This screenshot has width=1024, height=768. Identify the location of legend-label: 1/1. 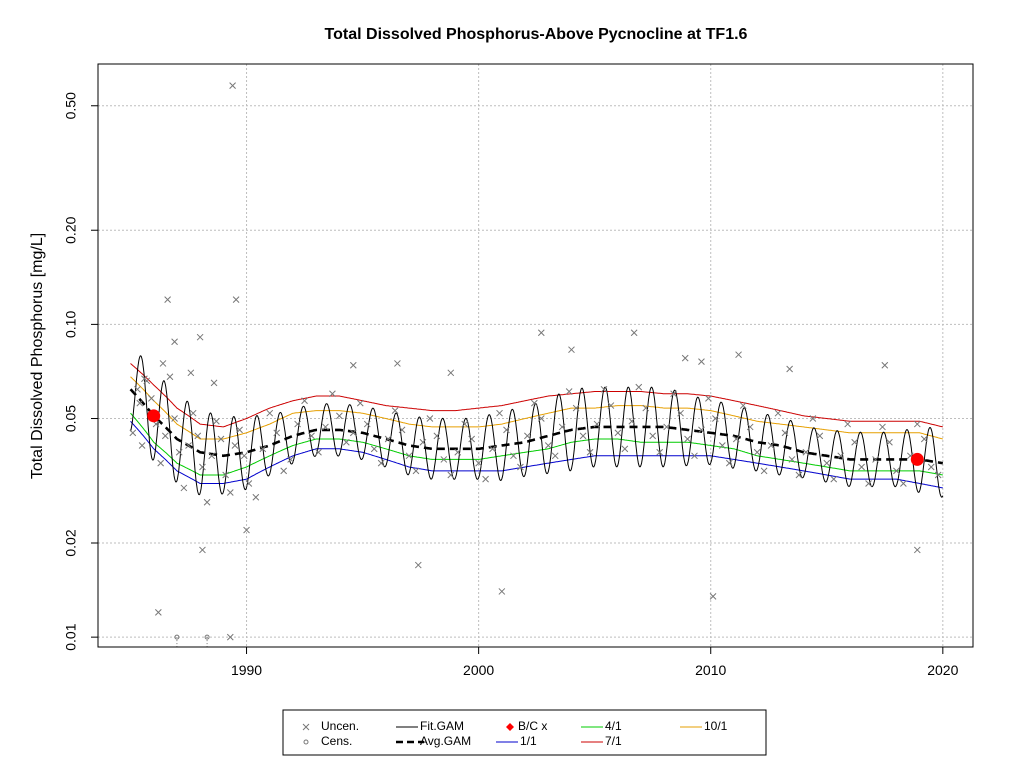
(528, 741).